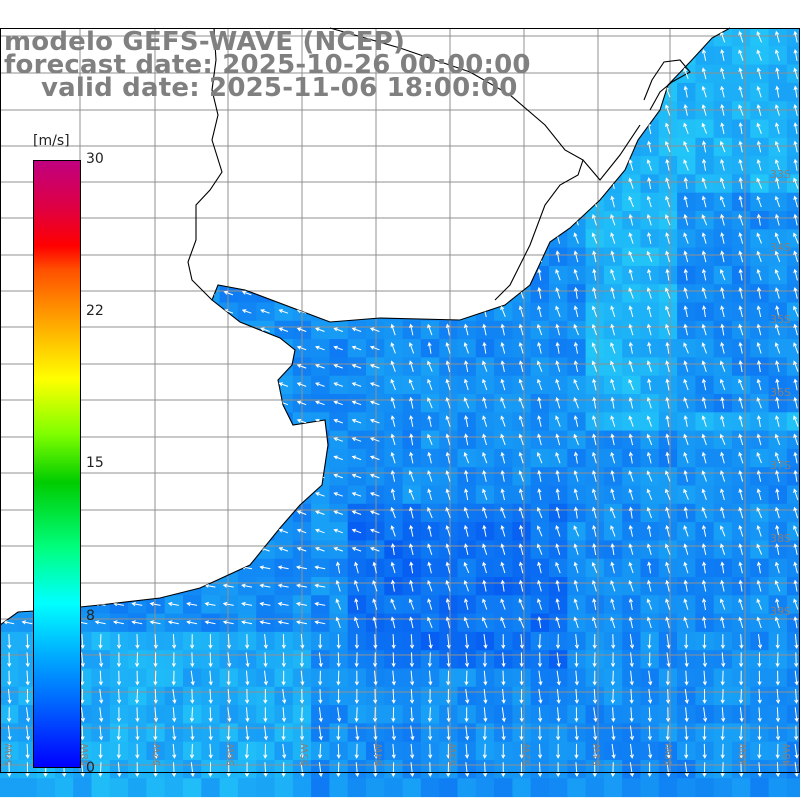  What do you see at coordinates (780, 538) in the screenshot?
I see `latitude-label: 38S` at bounding box center [780, 538].